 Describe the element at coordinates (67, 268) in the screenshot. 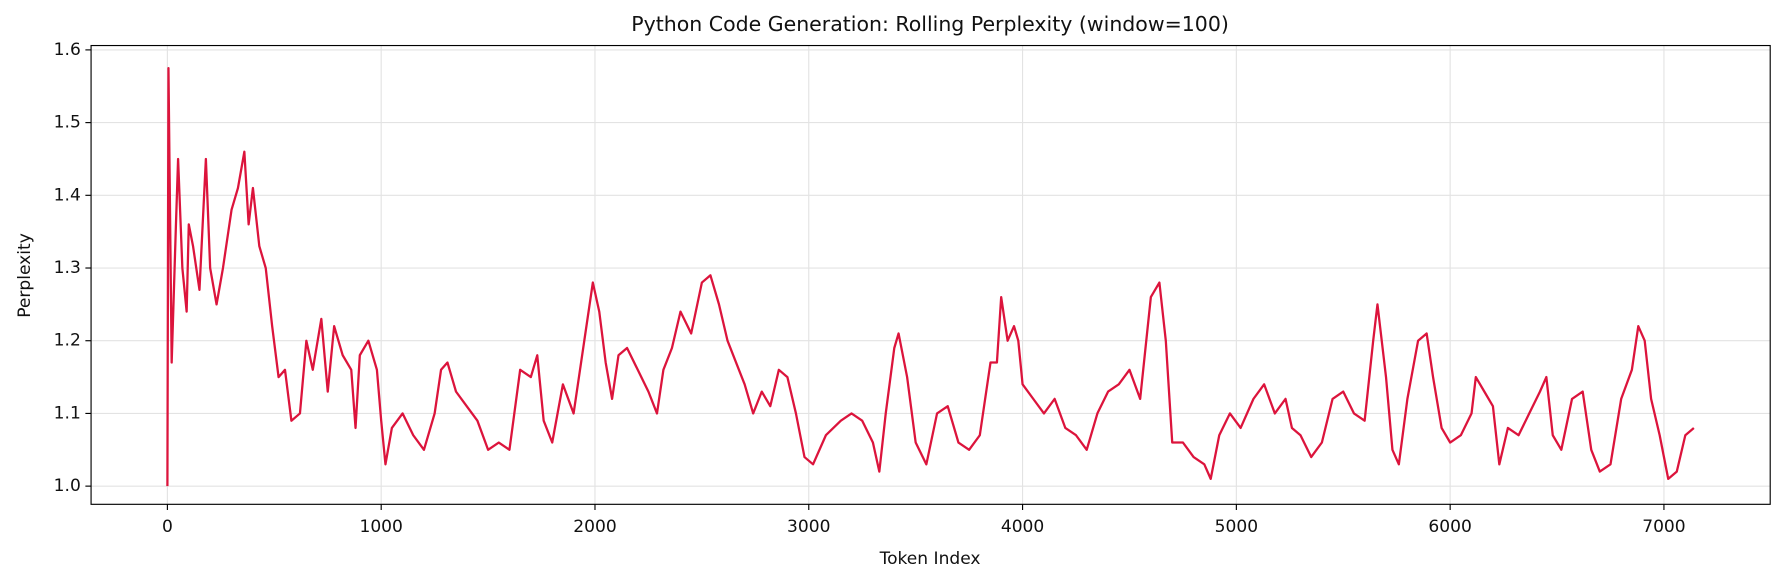

I see `y-tick-label: 1.3` at that location.